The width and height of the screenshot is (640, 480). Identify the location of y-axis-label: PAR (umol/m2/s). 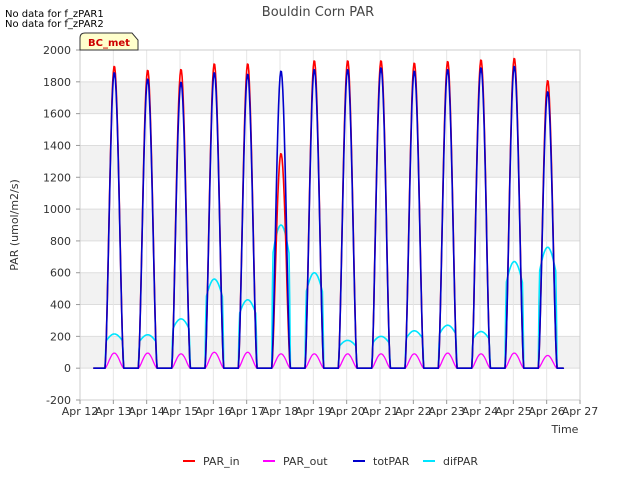
(14, 225).